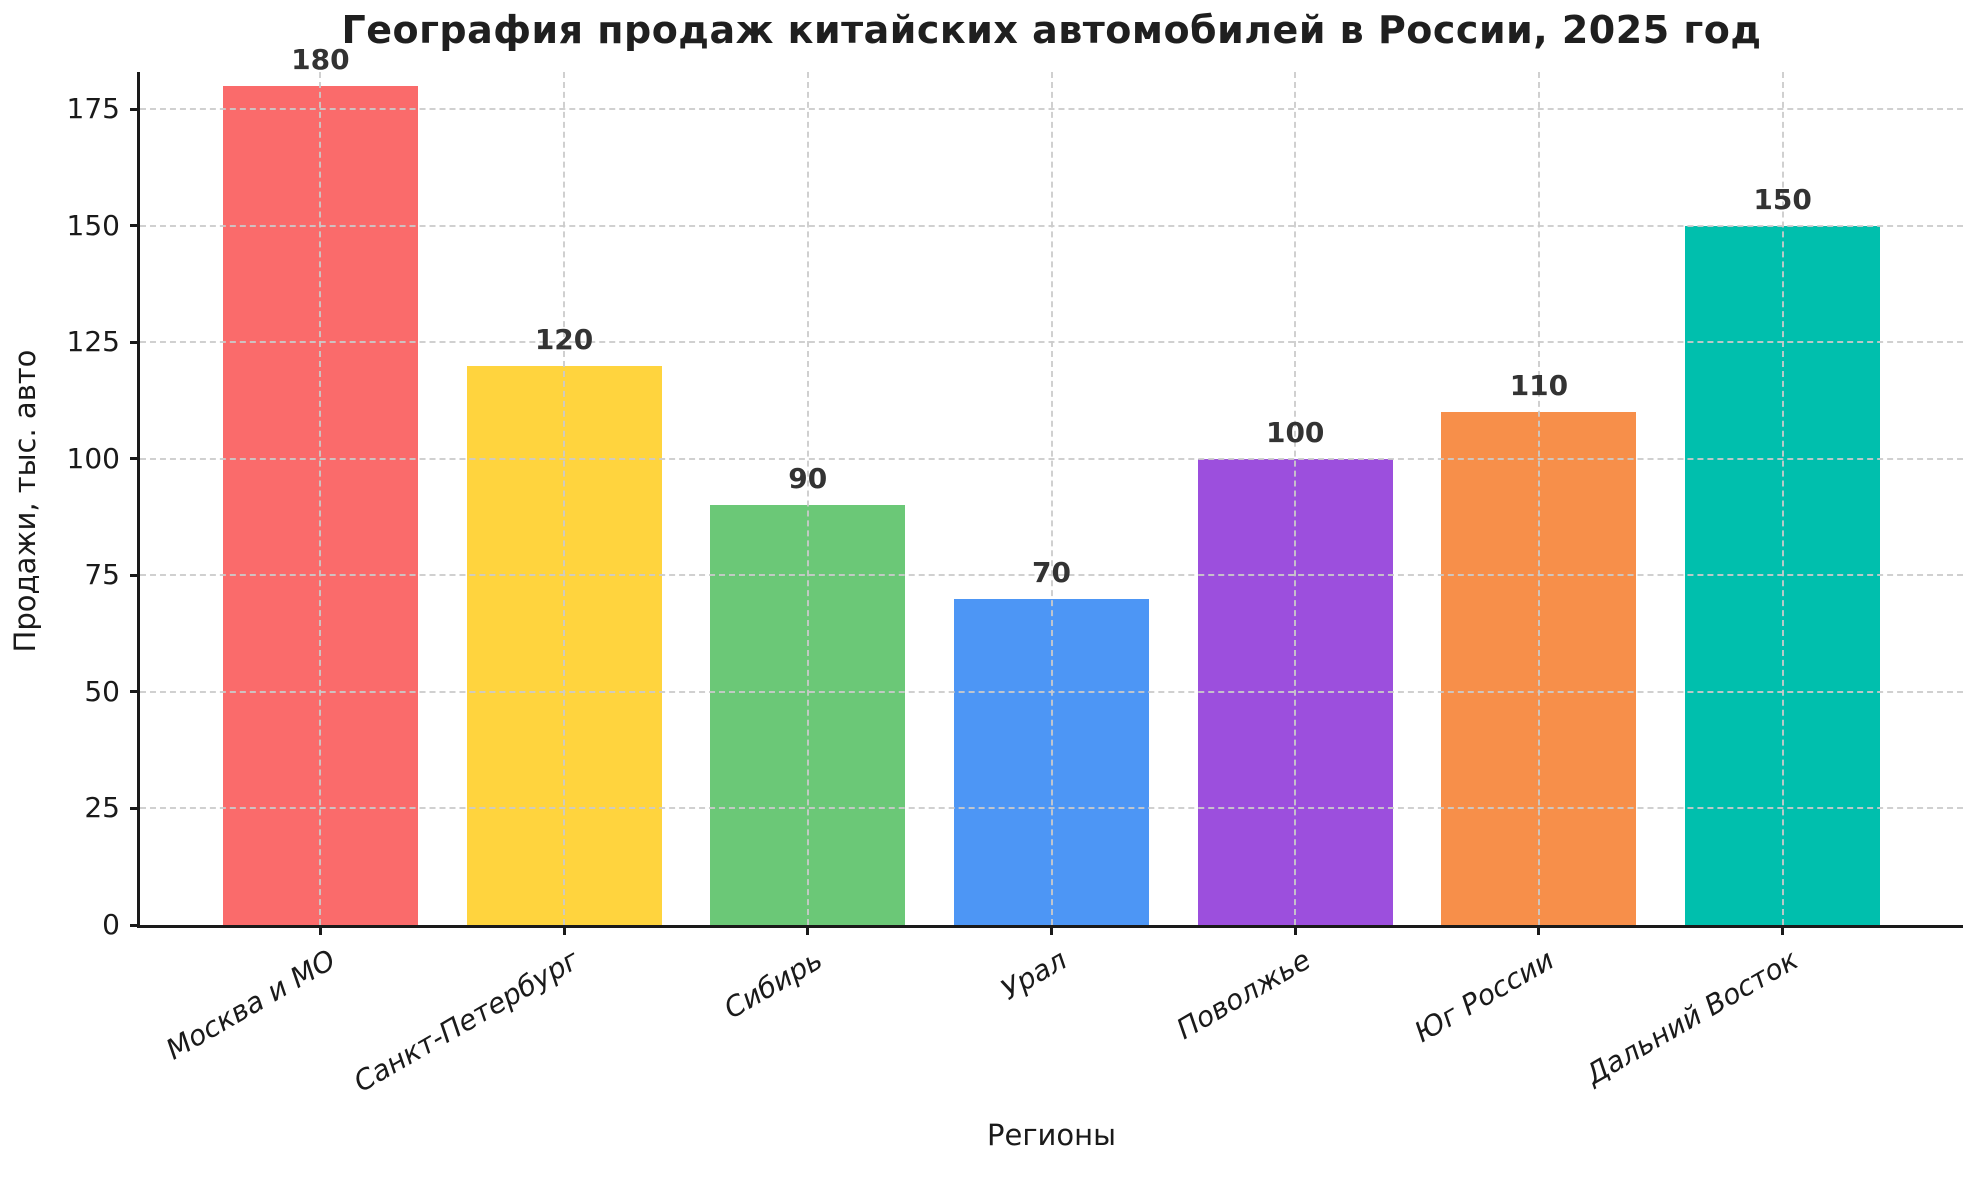 The height and width of the screenshot is (1180, 1979). Describe the element at coordinates (1033, 975) in the screenshot. I see `x-tick-label-3: Урал` at that location.